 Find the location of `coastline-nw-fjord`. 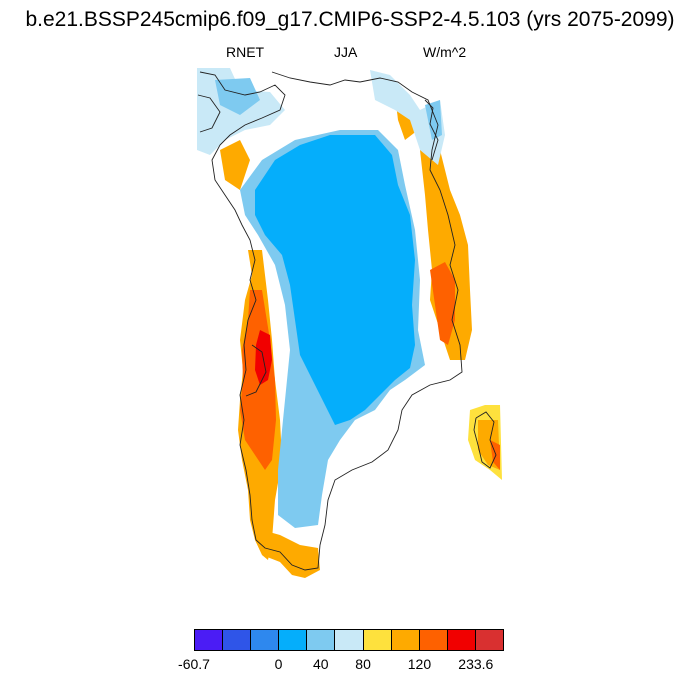

coastline-nw-fjord is located at coordinates (209, 113).